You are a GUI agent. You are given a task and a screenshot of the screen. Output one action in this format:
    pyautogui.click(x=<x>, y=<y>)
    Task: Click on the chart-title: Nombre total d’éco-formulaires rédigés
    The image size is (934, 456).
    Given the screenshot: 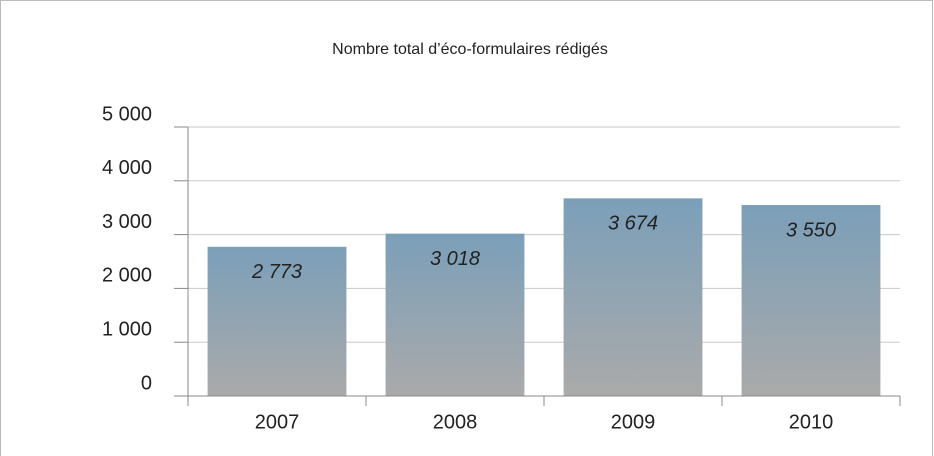 What is the action you would take?
    pyautogui.click(x=470, y=49)
    